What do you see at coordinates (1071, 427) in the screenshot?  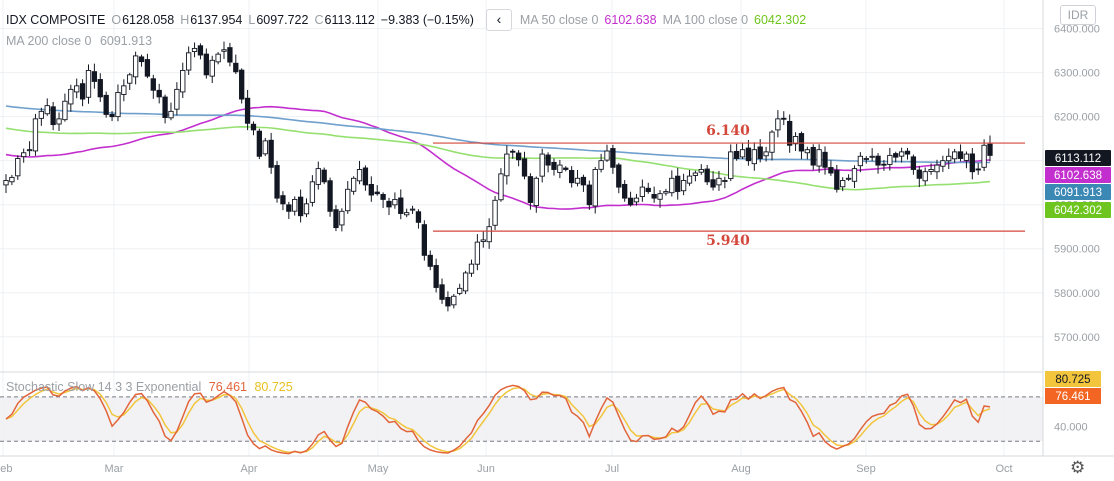 I see `stochastic-tick-label: 40.000` at bounding box center [1071, 427].